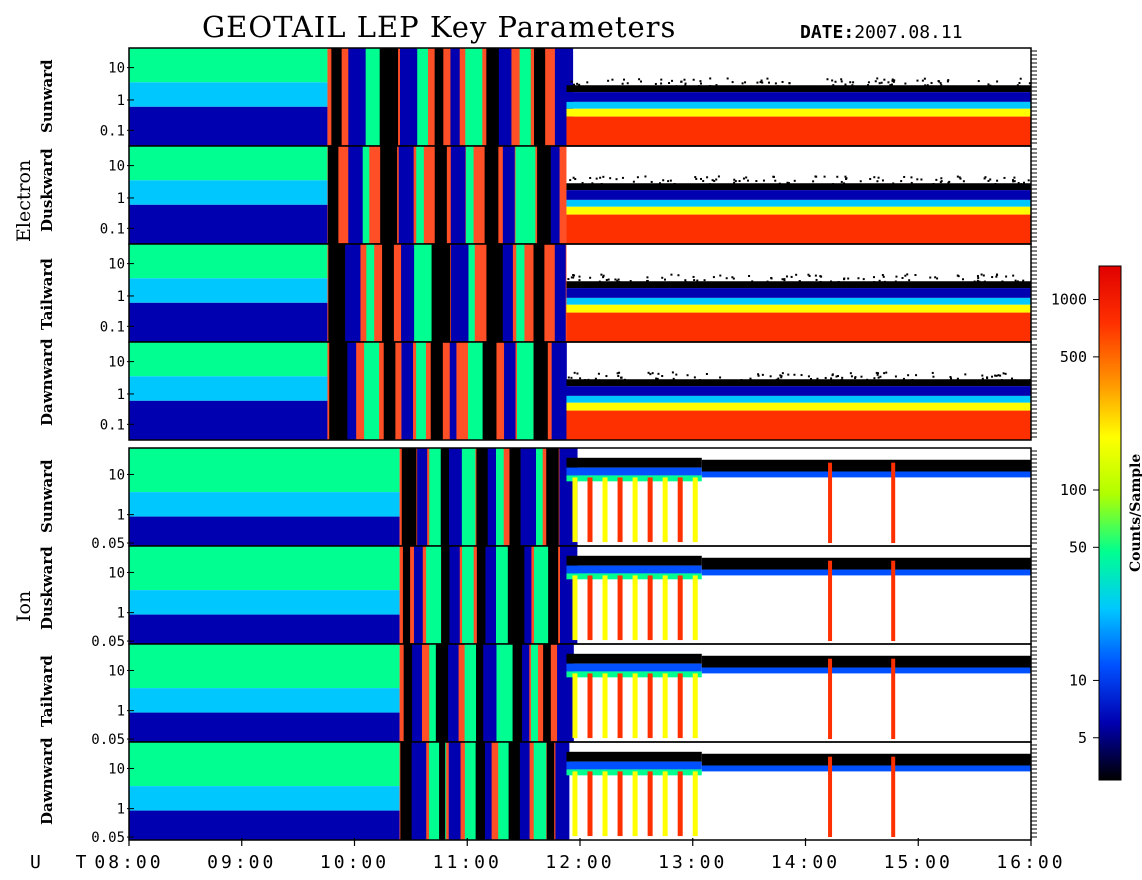 The height and width of the screenshot is (880, 1142). I want to click on chart-title: GEOTAIL LEP Key Parameters, so click(439, 27).